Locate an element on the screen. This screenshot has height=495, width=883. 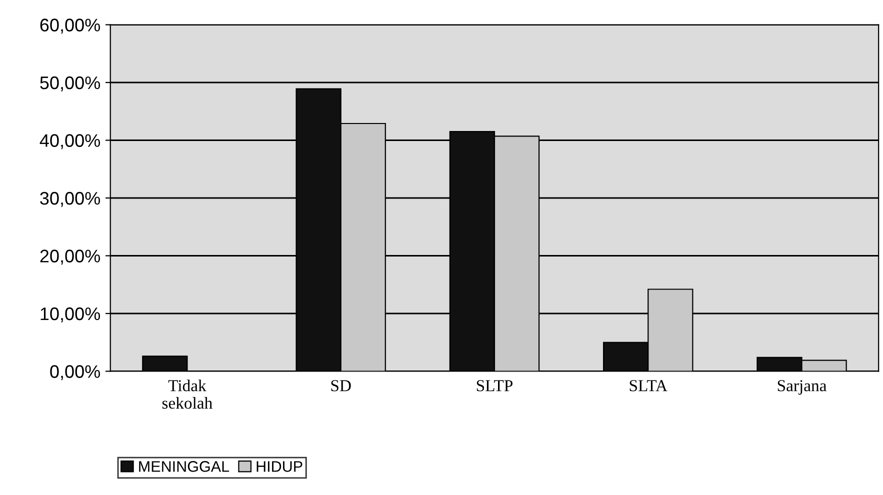
x-tick-label: Sarjana is located at coordinates (802, 387).